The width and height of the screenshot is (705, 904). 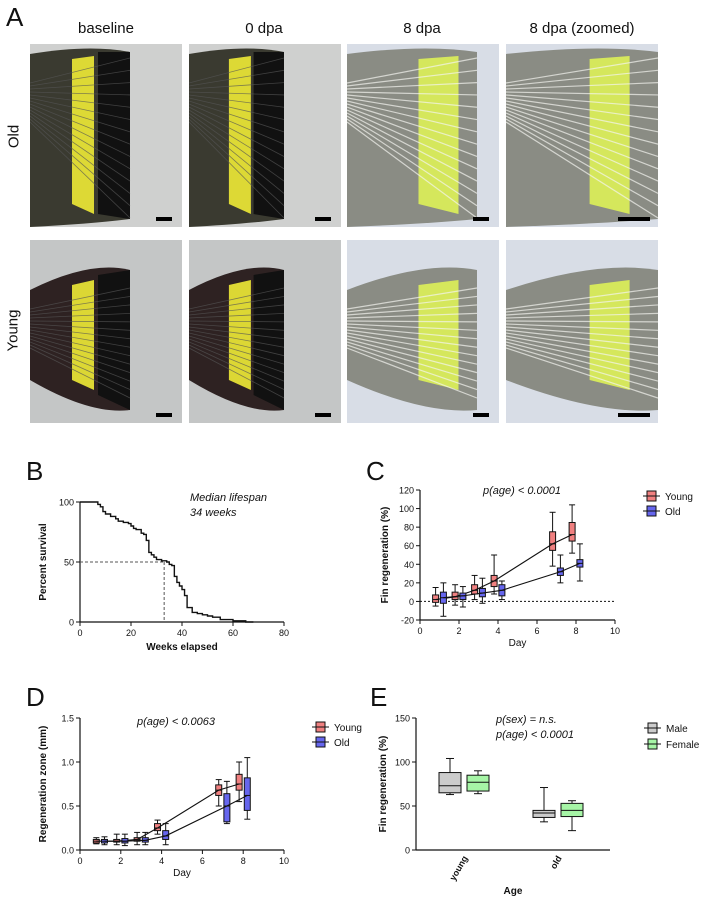 I want to click on box-female-young, so click(x=478, y=783).